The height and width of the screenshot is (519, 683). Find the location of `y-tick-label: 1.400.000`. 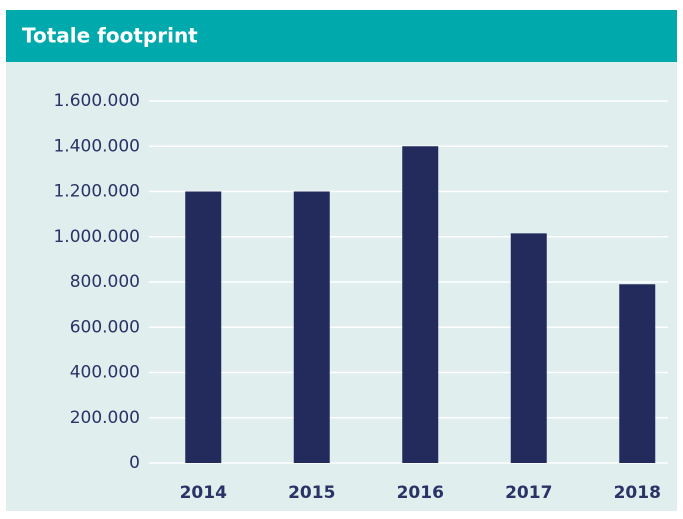

y-tick-label: 1.400.000 is located at coordinates (96, 146).